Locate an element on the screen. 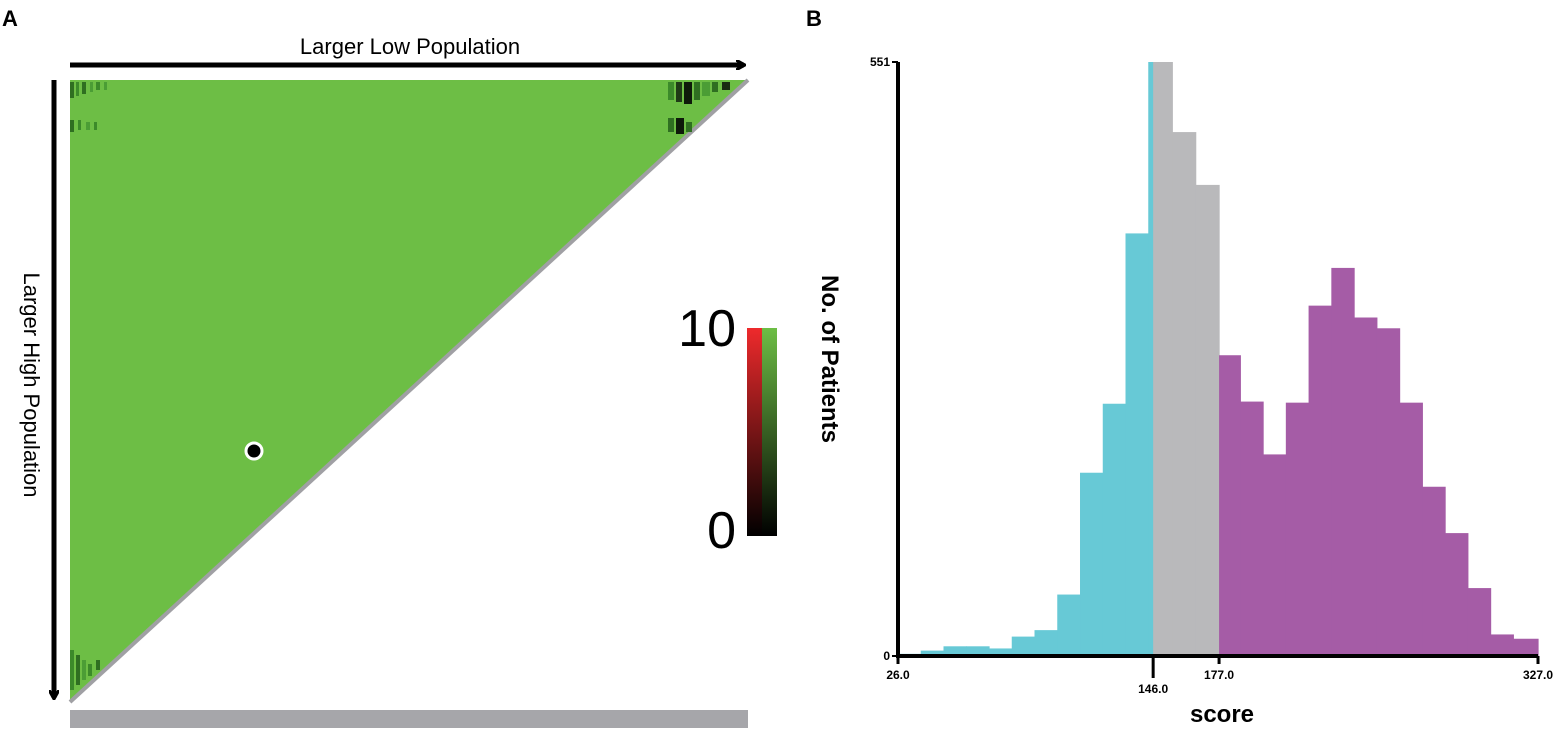 The height and width of the screenshot is (730, 1559). color-legend: 10 0 is located at coordinates (727, 430).